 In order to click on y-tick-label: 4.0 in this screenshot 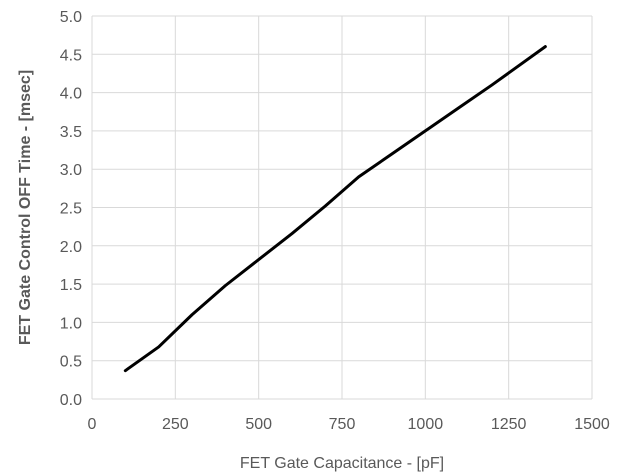, I will do `click(71, 94)`.